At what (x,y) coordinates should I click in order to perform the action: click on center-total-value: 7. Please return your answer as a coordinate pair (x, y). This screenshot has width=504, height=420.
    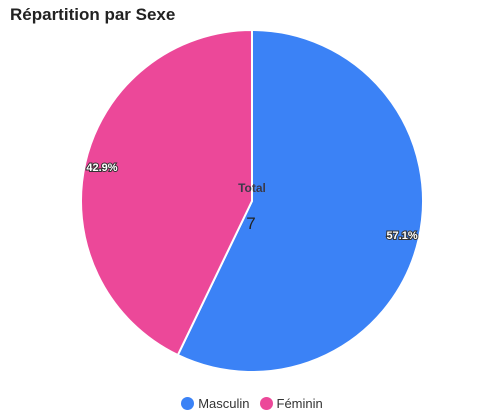
    Looking at the image, I should click on (250, 223).